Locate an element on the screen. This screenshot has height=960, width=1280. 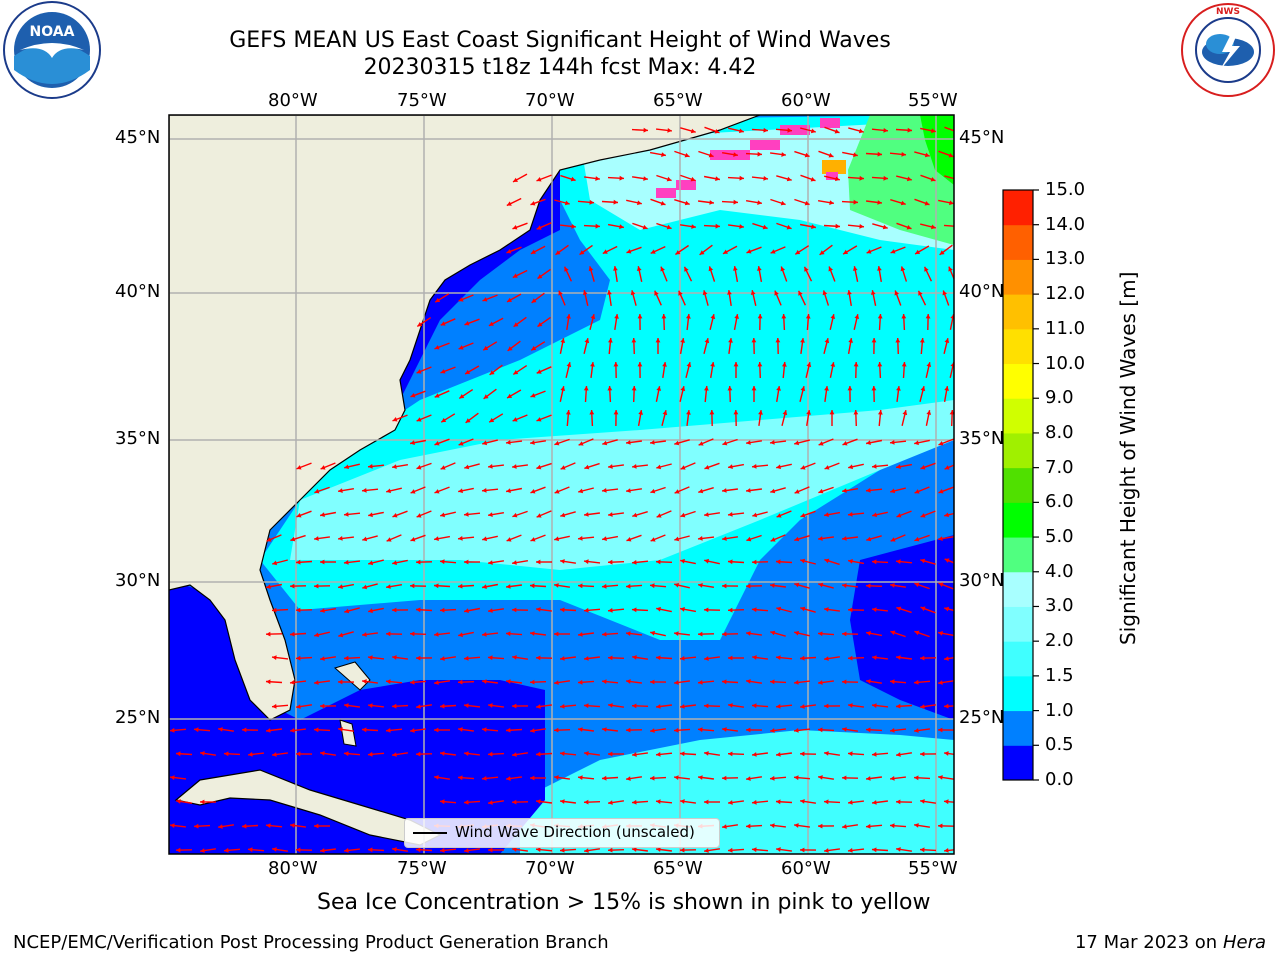
lon-label-bottom-65w: 65°W is located at coordinates (678, 868).